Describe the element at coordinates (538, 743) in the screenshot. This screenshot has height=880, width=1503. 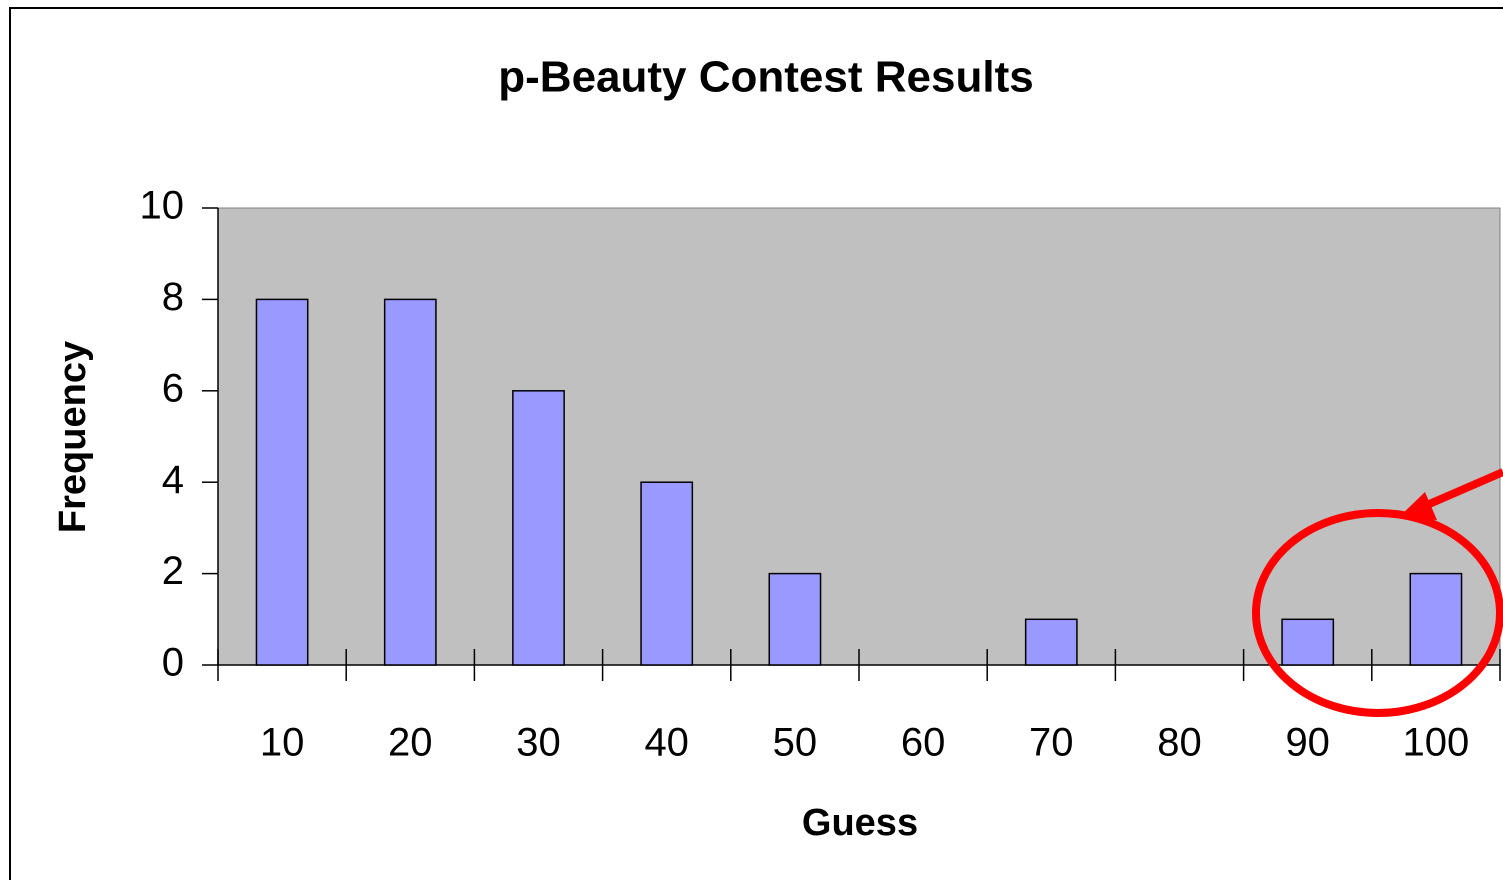
I see `x-tick-label: 30` at that location.